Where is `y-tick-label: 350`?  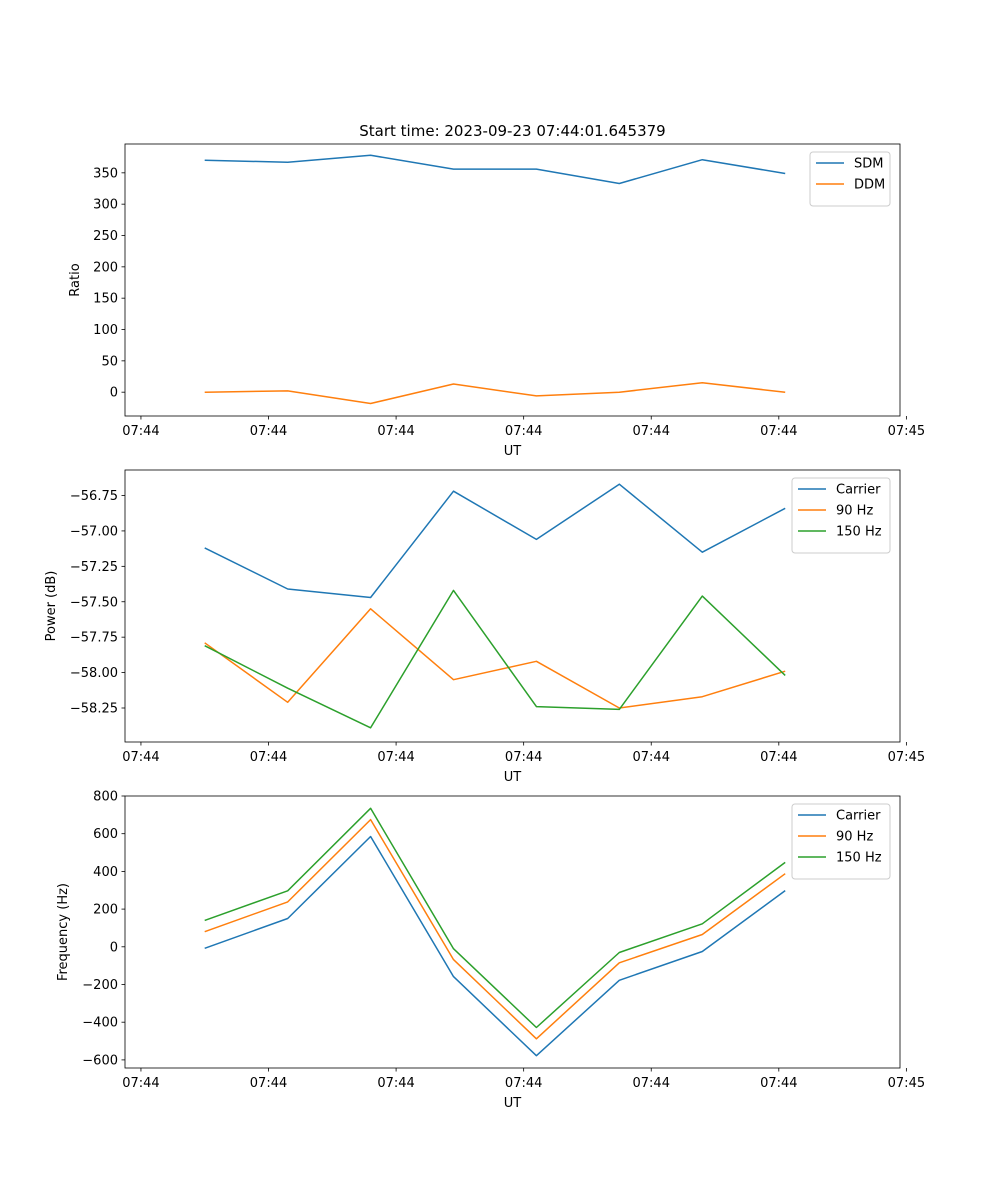 y-tick-label: 350 is located at coordinates (105, 173).